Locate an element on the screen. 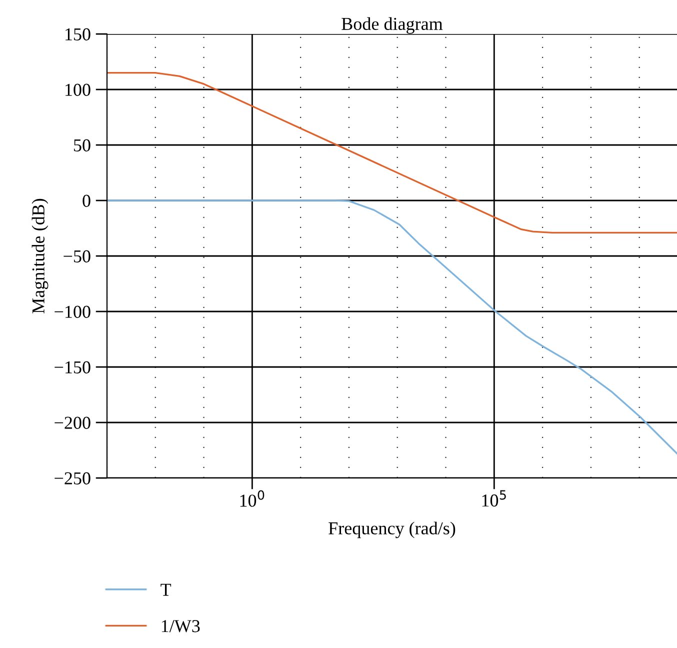 Image resolution: width=677 pixels, height=648 pixels. y-tick-label: −250 is located at coordinates (72, 478).